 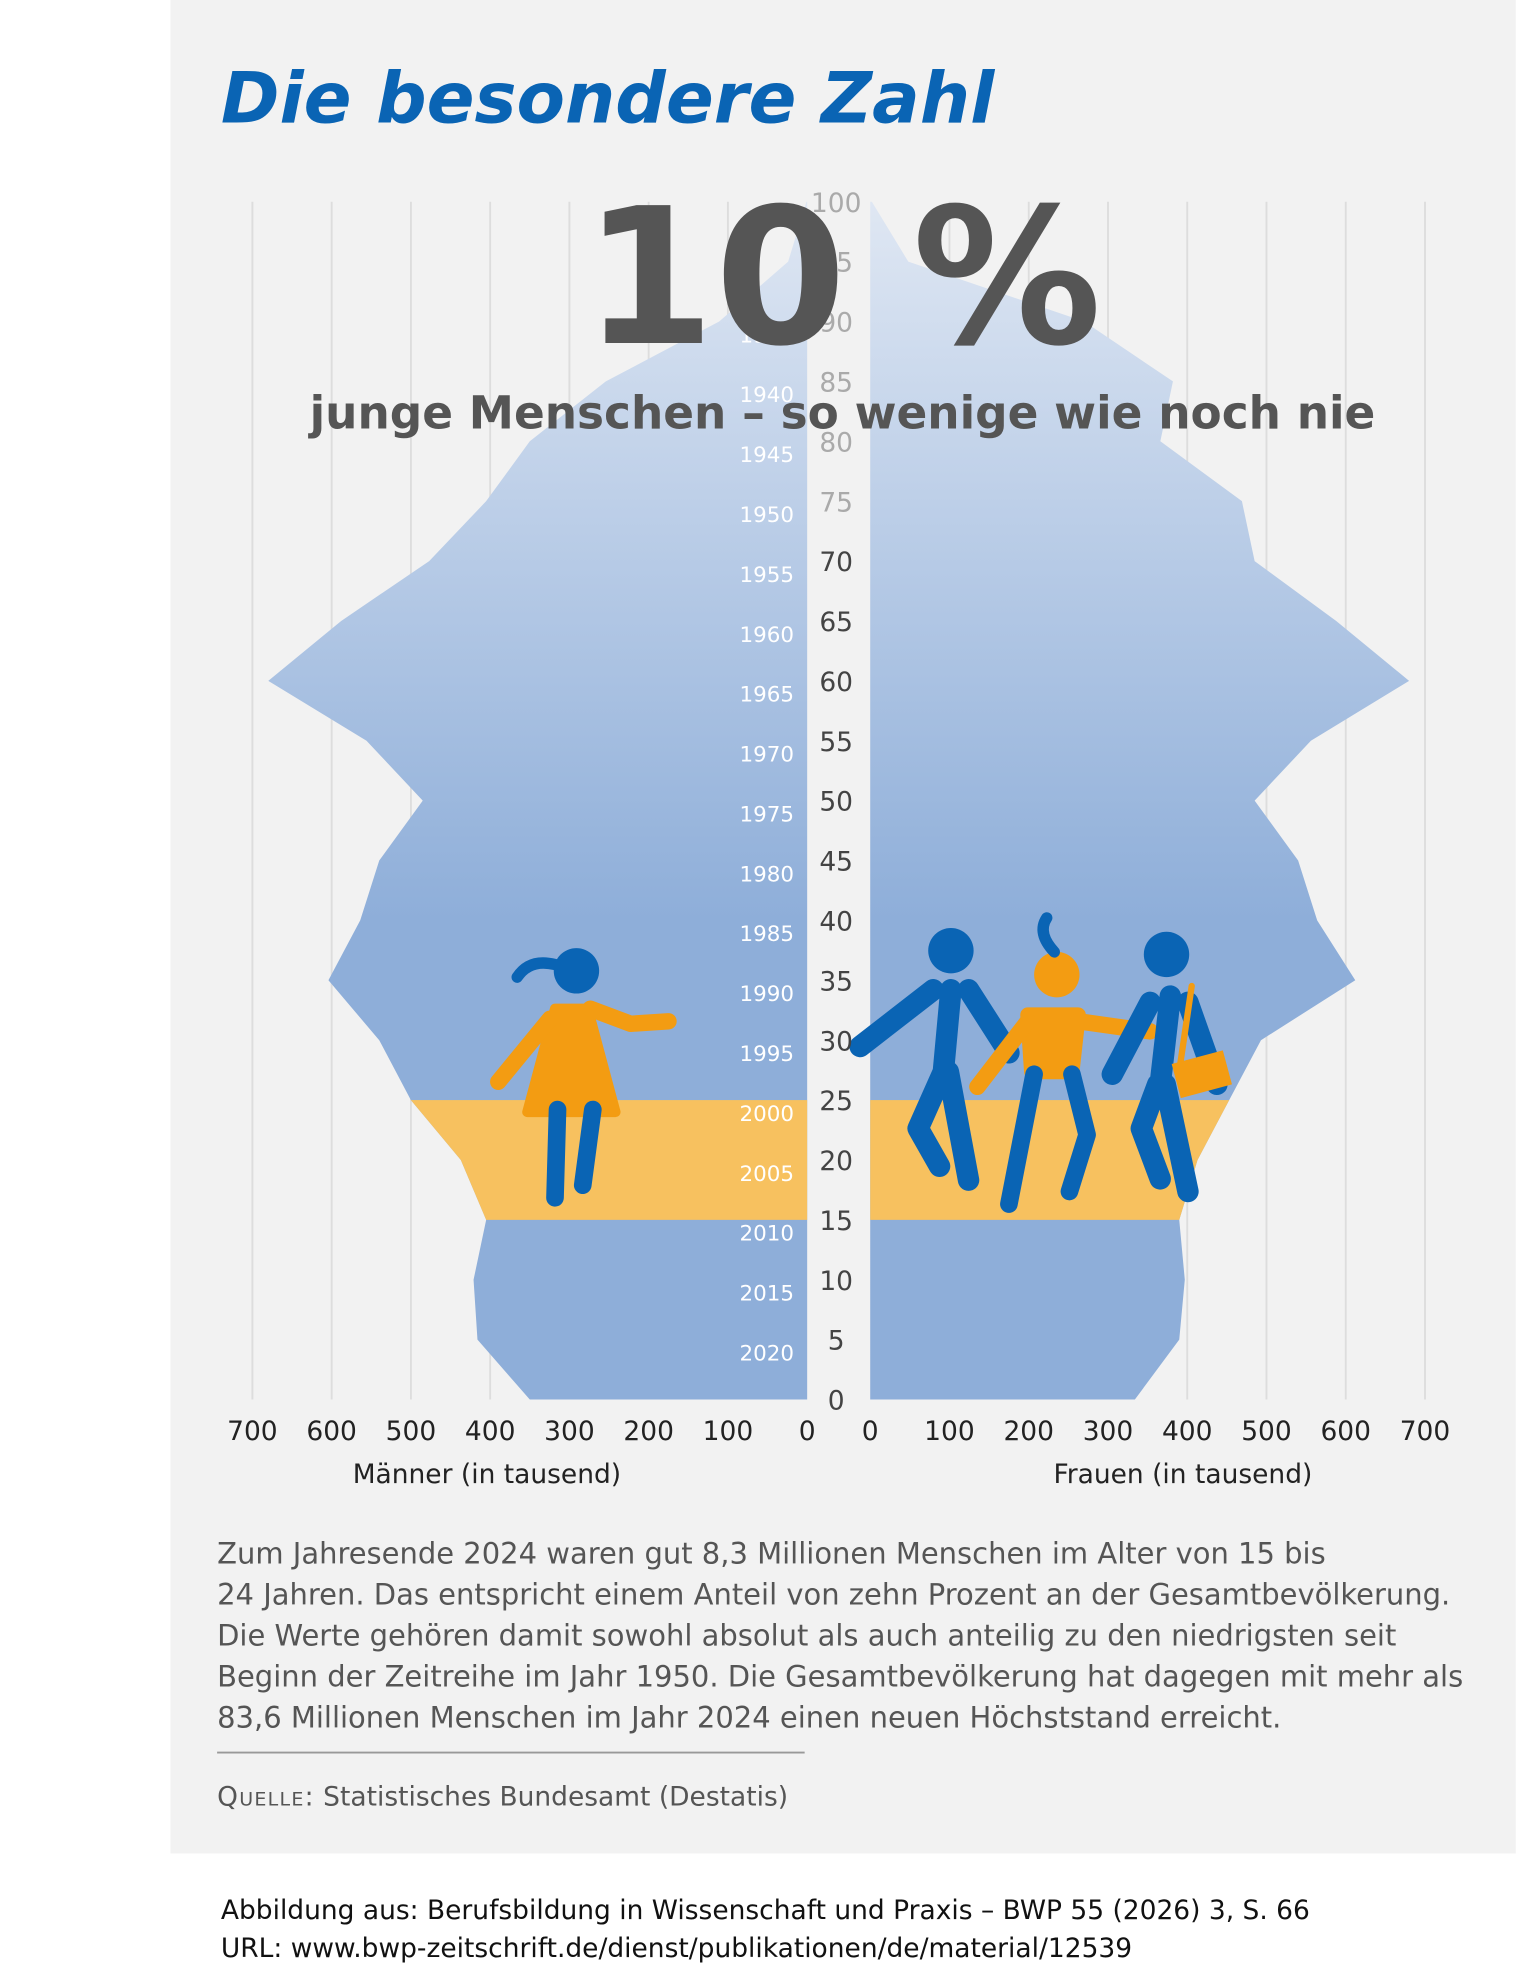 What do you see at coordinates (767, 814) in the screenshot?
I see `birth-year-label: 1975` at bounding box center [767, 814].